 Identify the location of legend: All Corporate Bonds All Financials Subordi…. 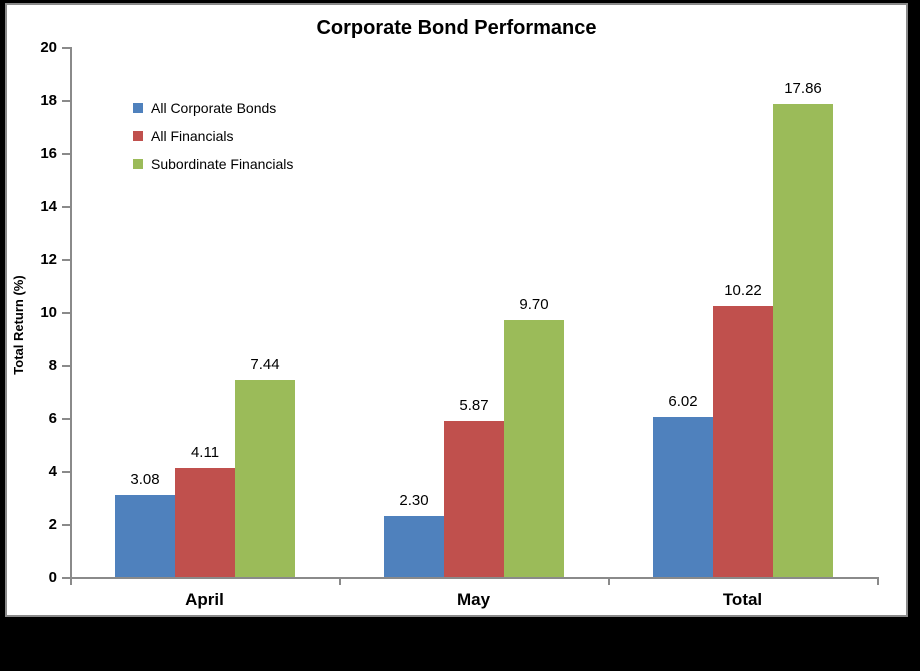
(213, 136).